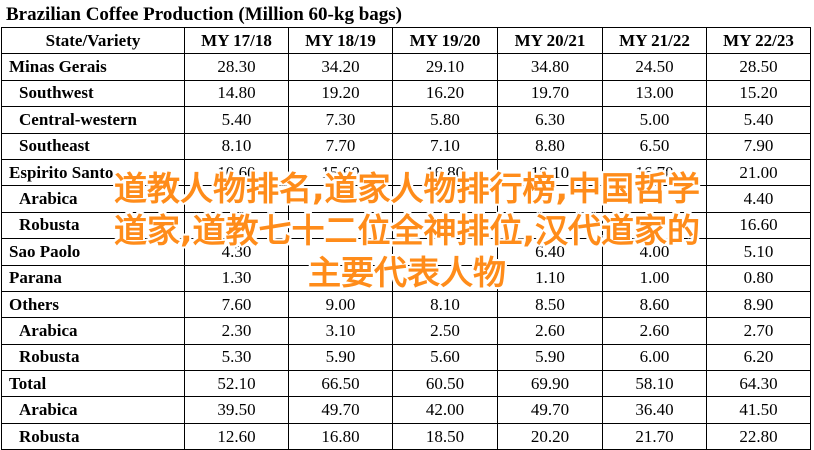  What do you see at coordinates (236, 40) in the screenshot?
I see `header-my-17-18: MY 17/18` at bounding box center [236, 40].